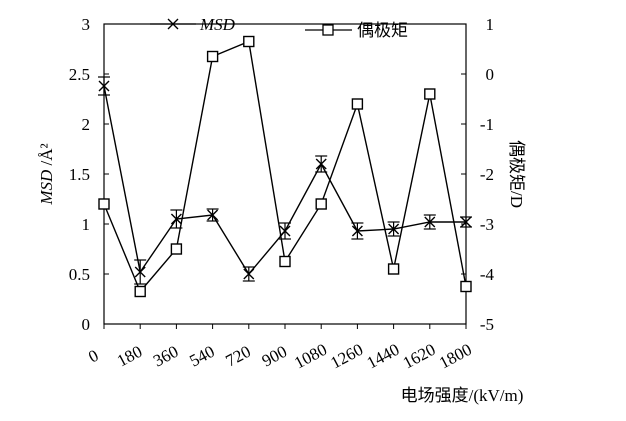  What do you see at coordinates (487, 274) in the screenshot?
I see `y-right-tick-label: -4` at bounding box center [487, 274].